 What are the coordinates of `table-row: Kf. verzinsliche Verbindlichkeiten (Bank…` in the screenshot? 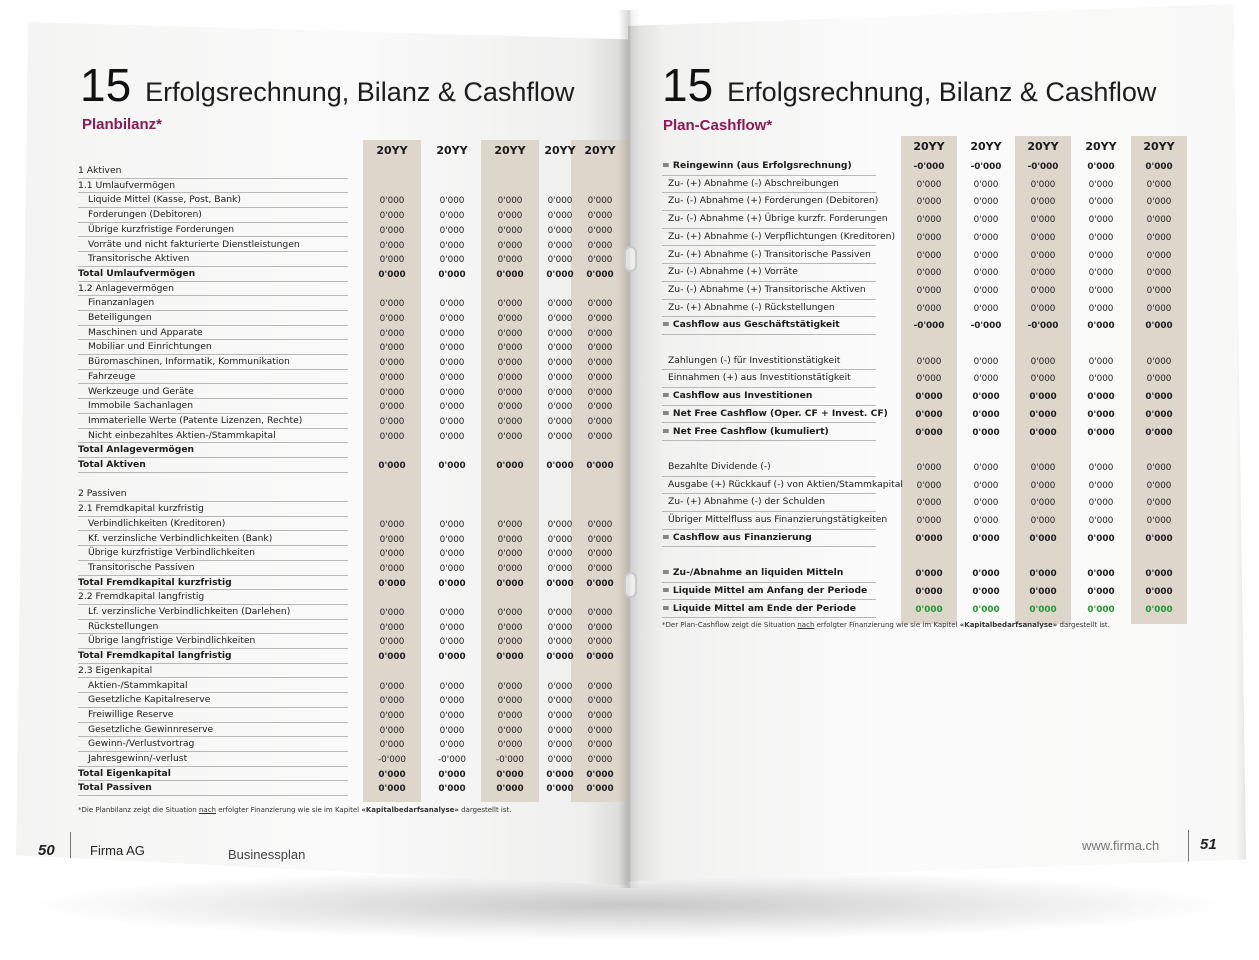 It's located at (348, 539).